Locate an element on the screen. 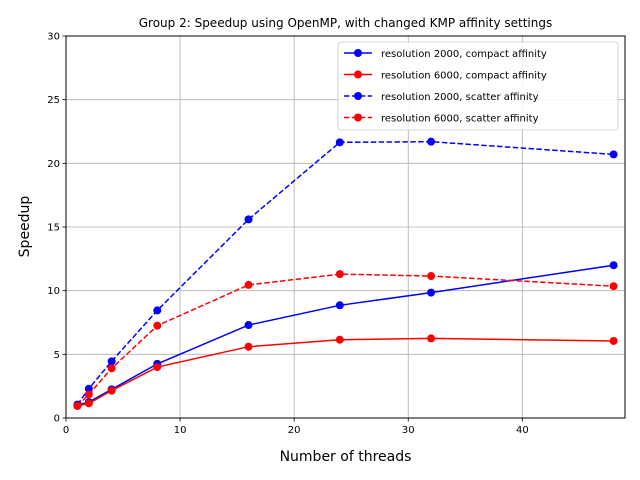  x-tick-label: 30 is located at coordinates (408, 430).